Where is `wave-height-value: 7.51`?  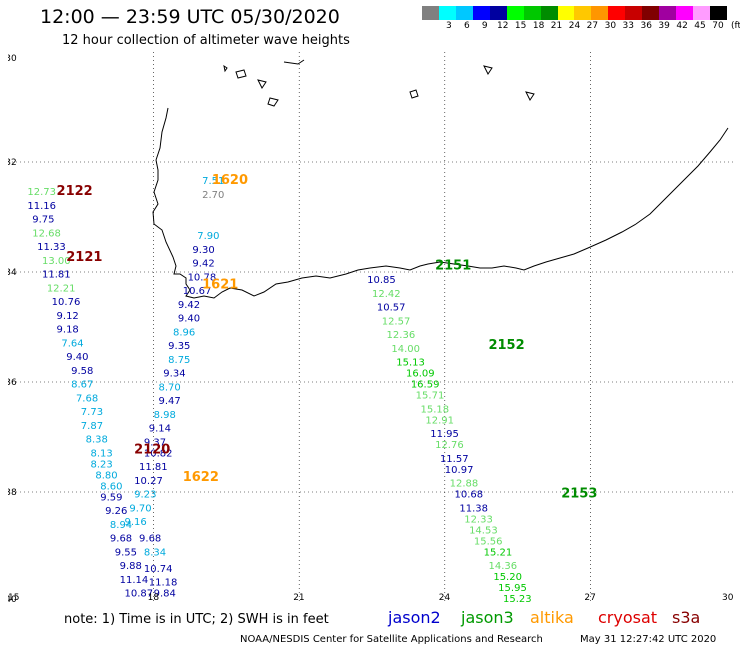
wave-height-value: 7.51 is located at coordinates (213, 181).